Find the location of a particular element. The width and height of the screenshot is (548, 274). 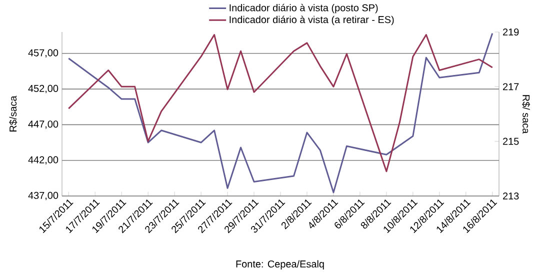

y-tick-label: 447,00 is located at coordinates (43, 124).